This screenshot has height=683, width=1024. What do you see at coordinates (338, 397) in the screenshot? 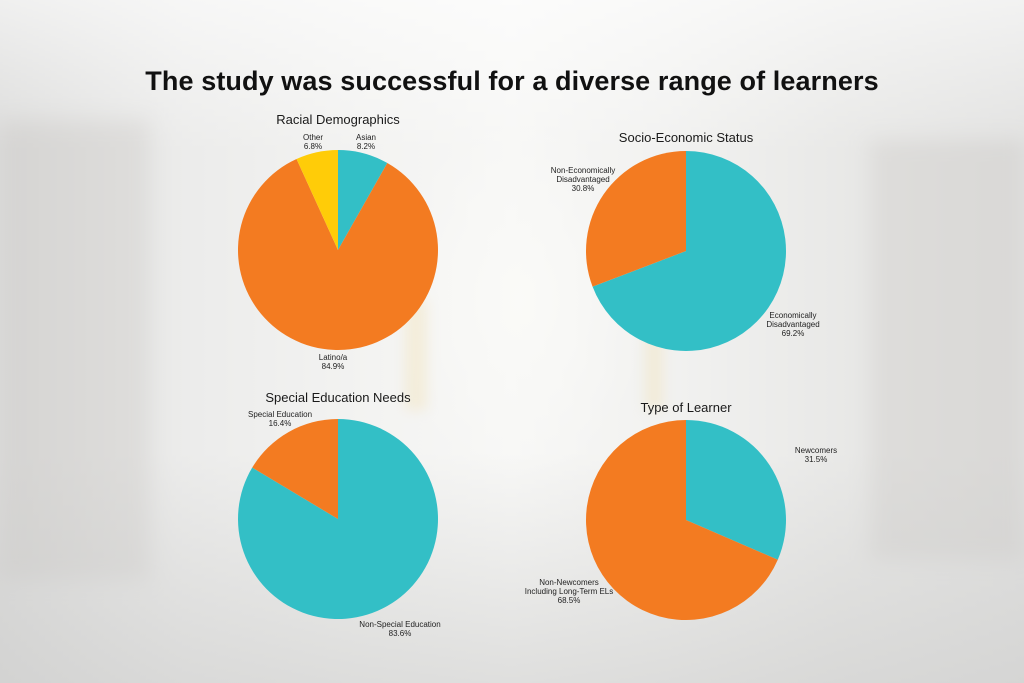
I see `chart-title-special-education: Special Education Needs` at bounding box center [338, 397].